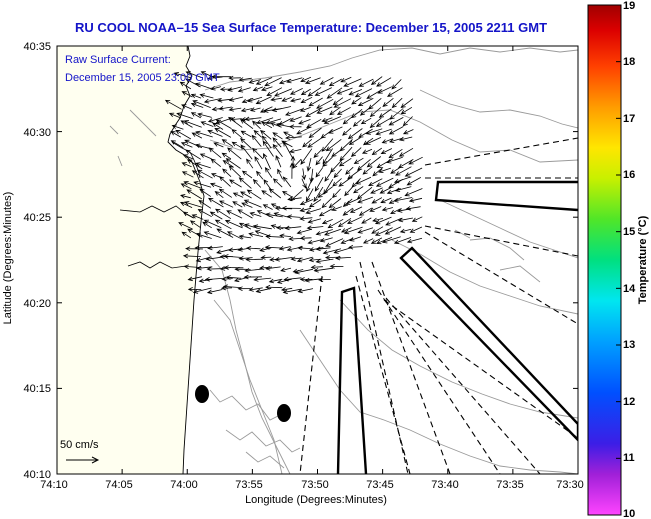  Describe the element at coordinates (629, 119) in the screenshot. I see `colorbar-tick-label: 17` at that location.